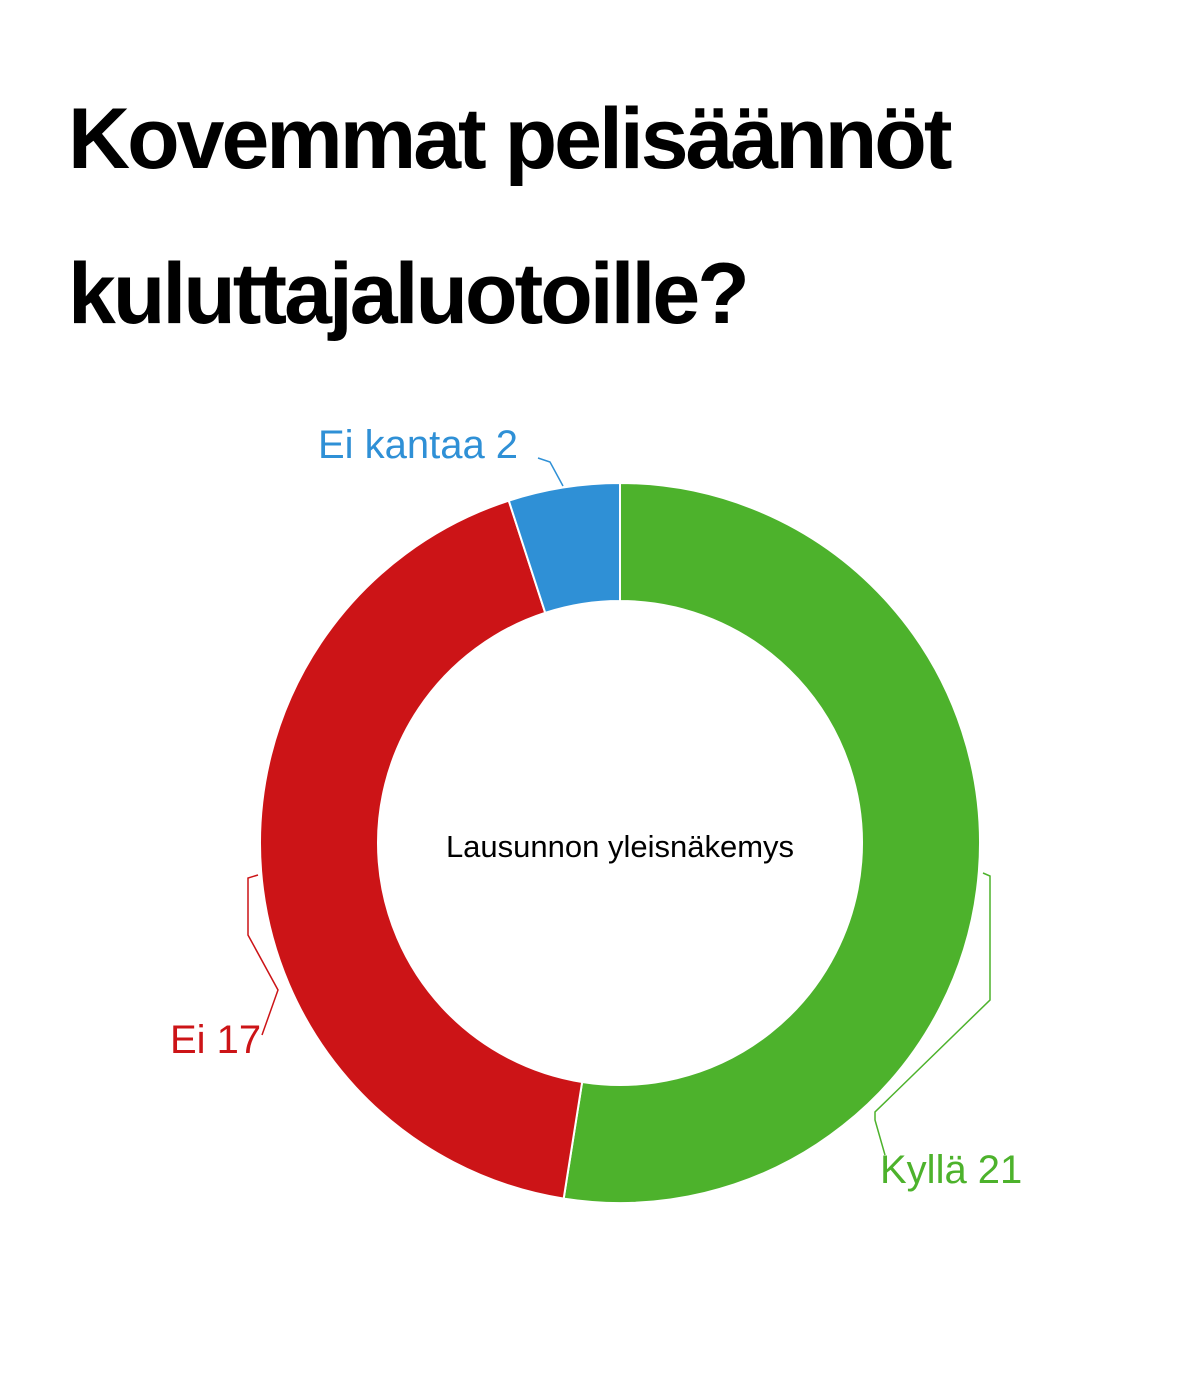 The width and height of the screenshot is (1199, 1380). What do you see at coordinates (215, 1040) in the screenshot?
I see `data-label: Ei 17` at bounding box center [215, 1040].